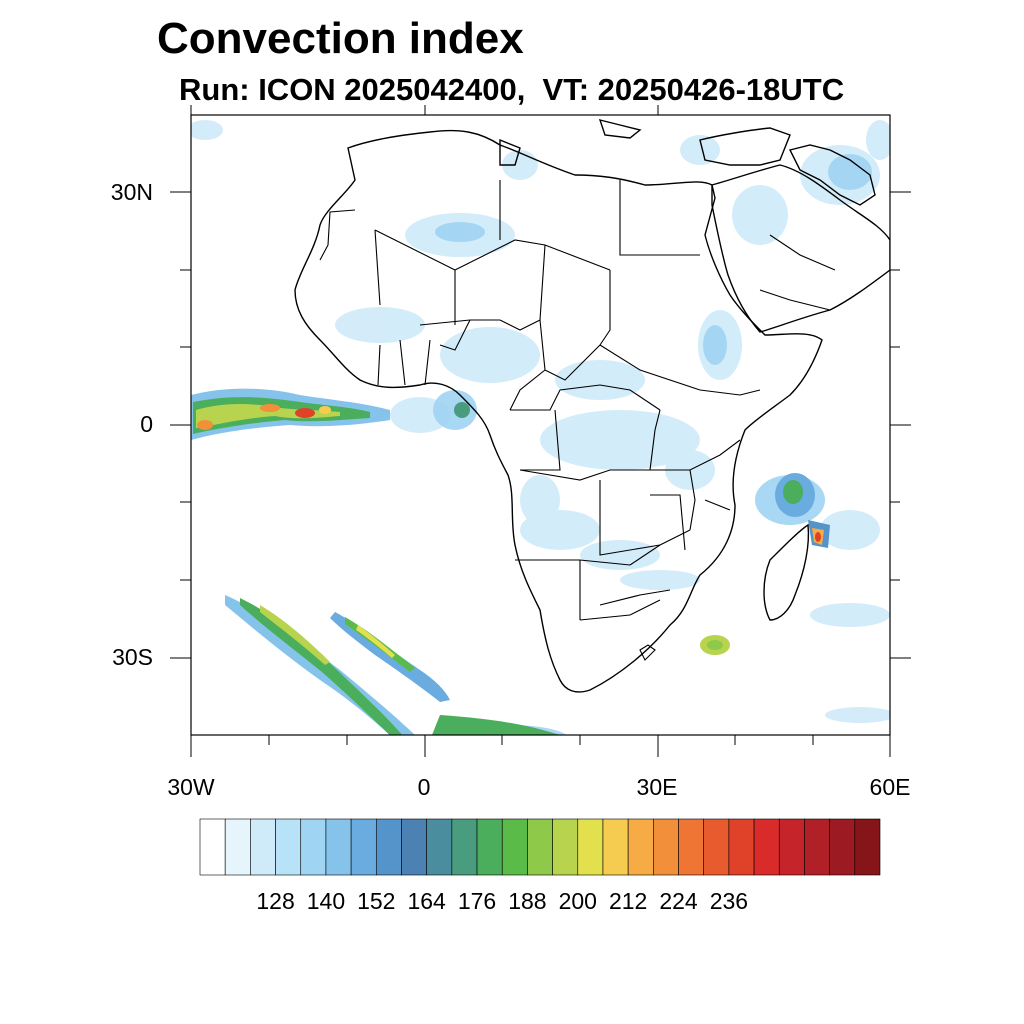 This screenshot has width=1024, height=1024. I want to click on colorbar, so click(540, 847).